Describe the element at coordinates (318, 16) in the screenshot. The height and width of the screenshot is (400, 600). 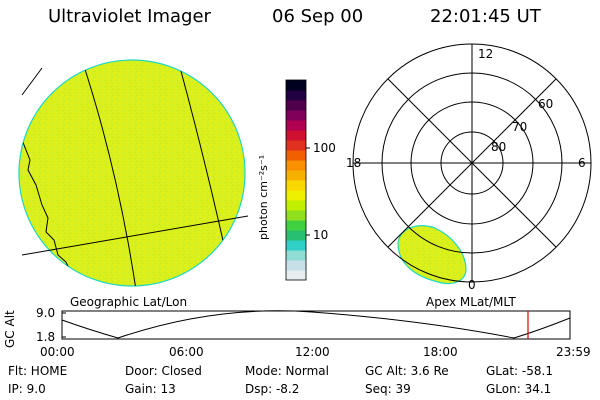
I see `date-label: 06 Sep 00` at that location.